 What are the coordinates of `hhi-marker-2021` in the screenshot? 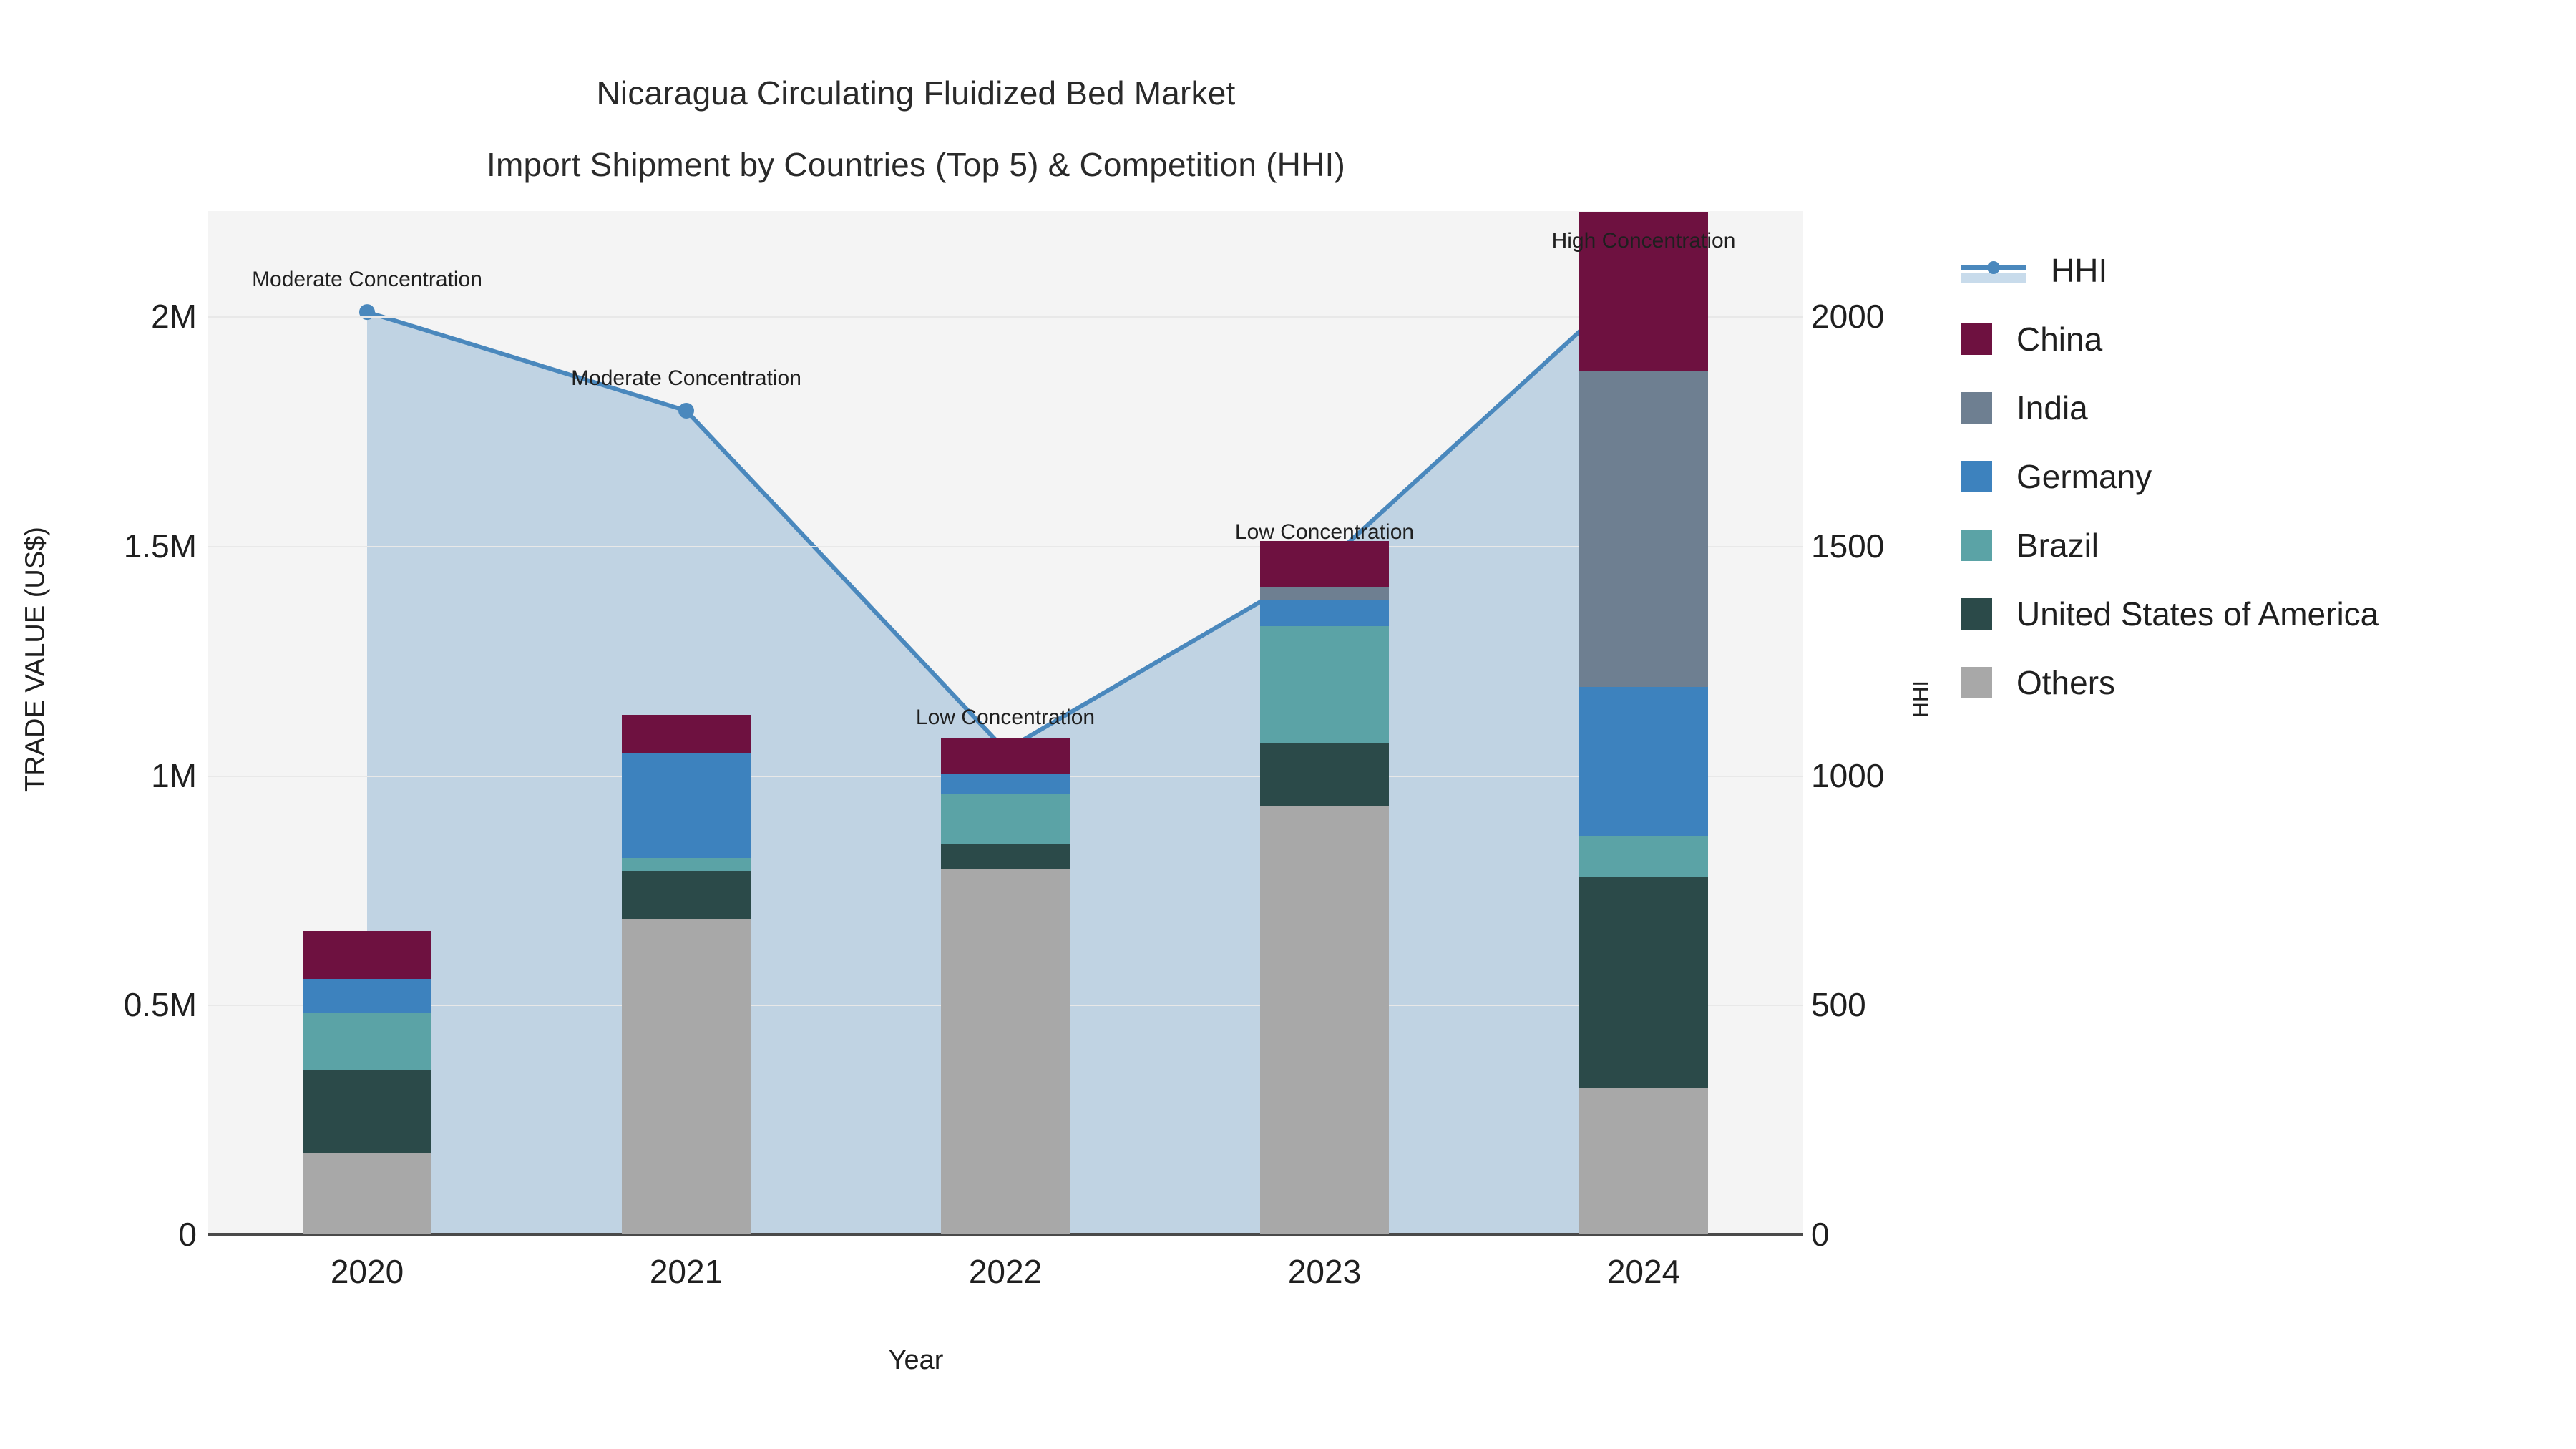 It's located at (686, 410).